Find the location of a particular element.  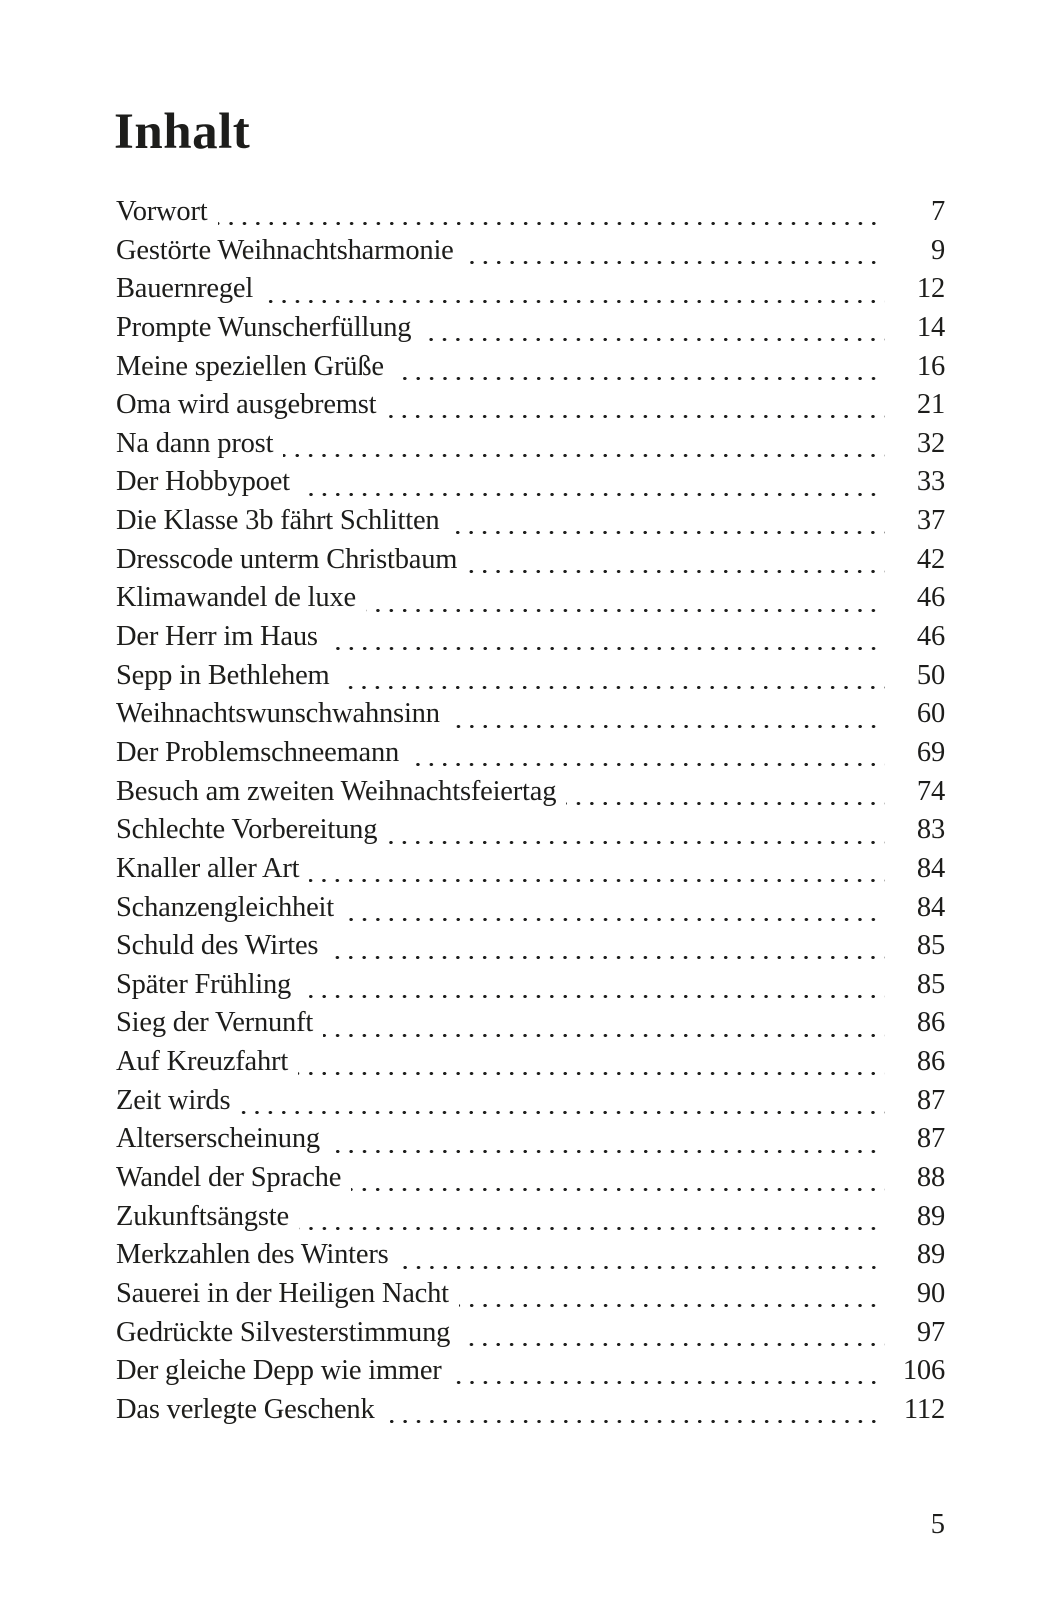

toc-row: Auf Kreuzfahrt 86 is located at coordinates (530, 1065).